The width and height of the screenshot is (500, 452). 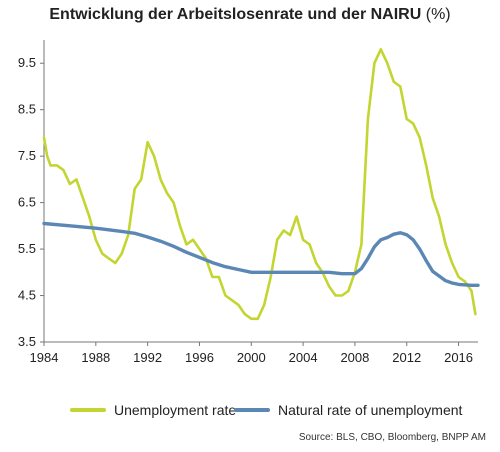 What do you see at coordinates (88, 410) in the screenshot?
I see `legend-swatch-unemployment-rate` at bounding box center [88, 410].